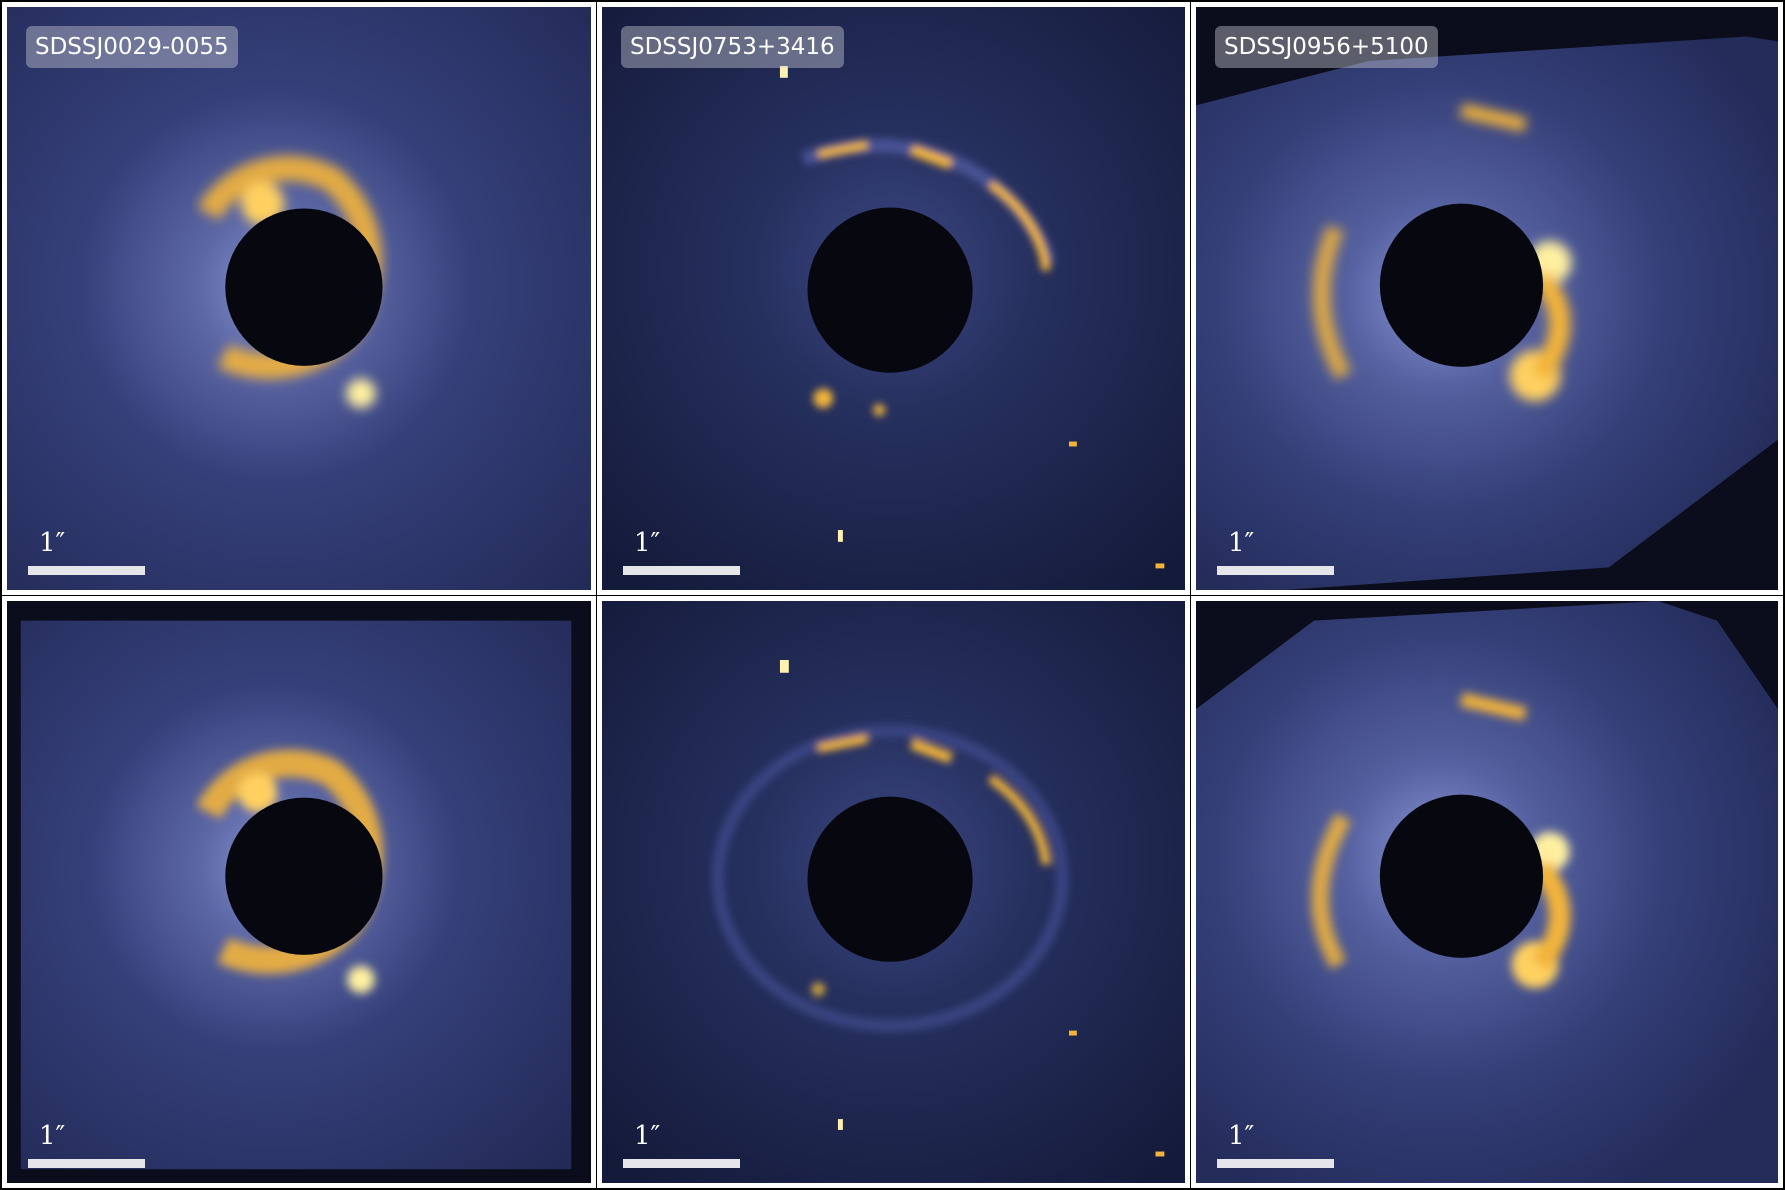  What do you see at coordinates (132, 47) in the screenshot?
I see `lens-name-label: SDSSJ0029-0055` at bounding box center [132, 47].